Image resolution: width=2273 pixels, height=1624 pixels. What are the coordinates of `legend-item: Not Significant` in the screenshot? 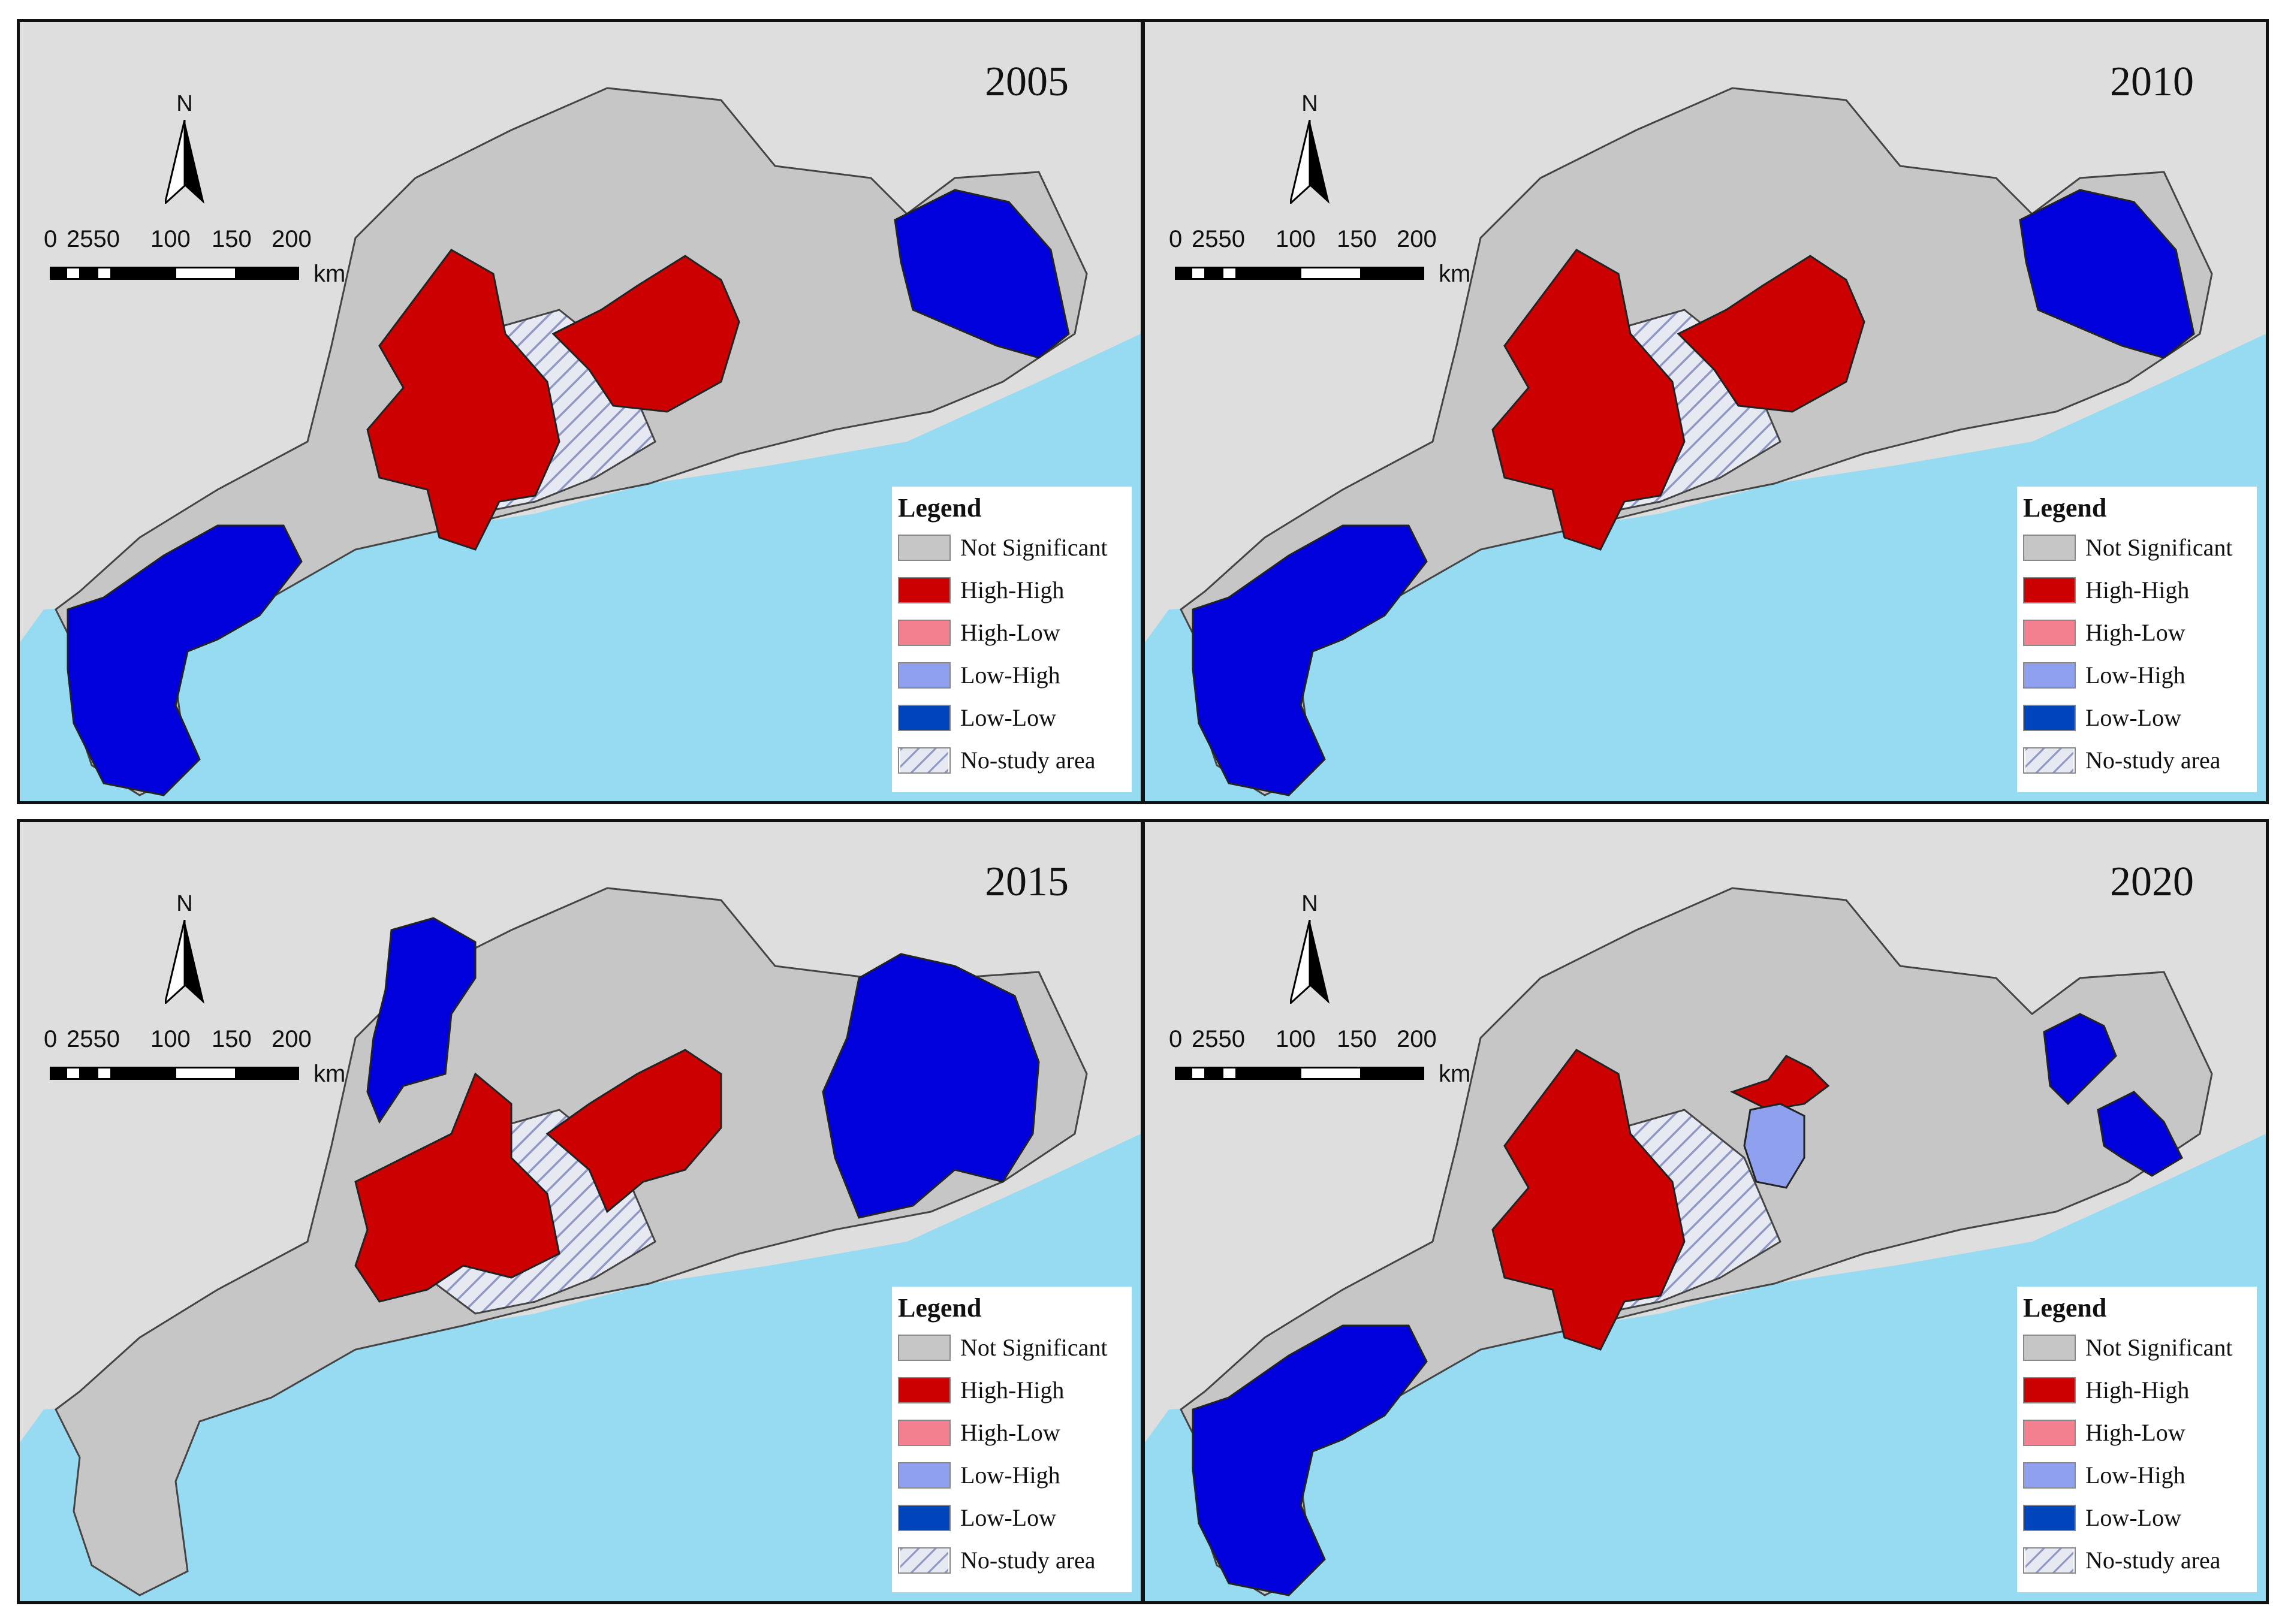 It's located at (1015, 1347).